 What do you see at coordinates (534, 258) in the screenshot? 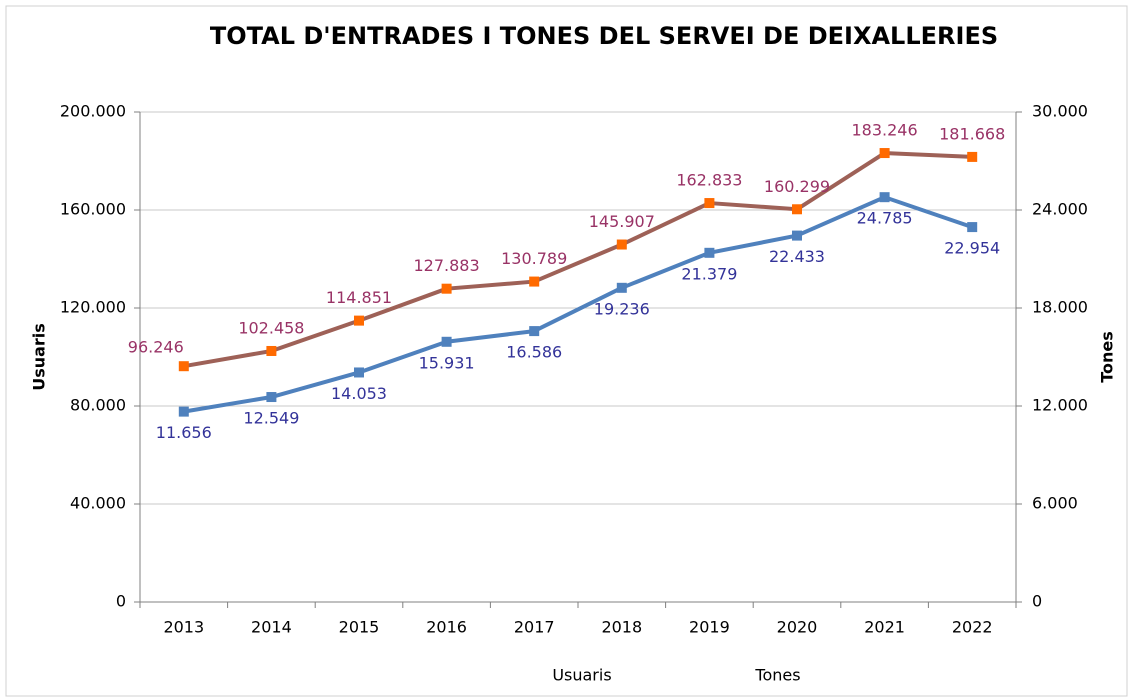
I see `data-label: 130.789` at bounding box center [534, 258].